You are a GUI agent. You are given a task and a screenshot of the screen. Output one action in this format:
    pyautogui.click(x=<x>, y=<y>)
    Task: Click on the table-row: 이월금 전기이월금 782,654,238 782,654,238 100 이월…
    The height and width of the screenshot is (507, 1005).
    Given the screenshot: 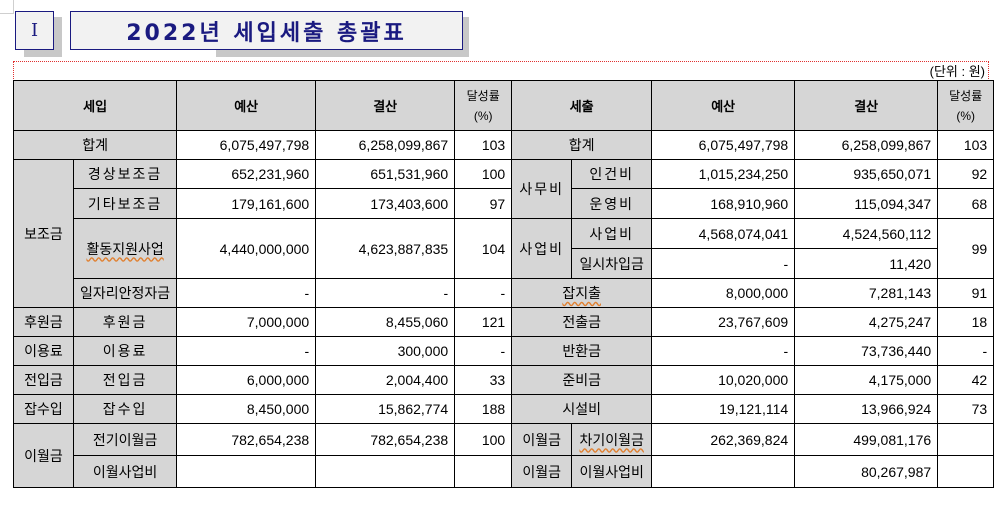 What is the action you would take?
    pyautogui.click(x=504, y=455)
    